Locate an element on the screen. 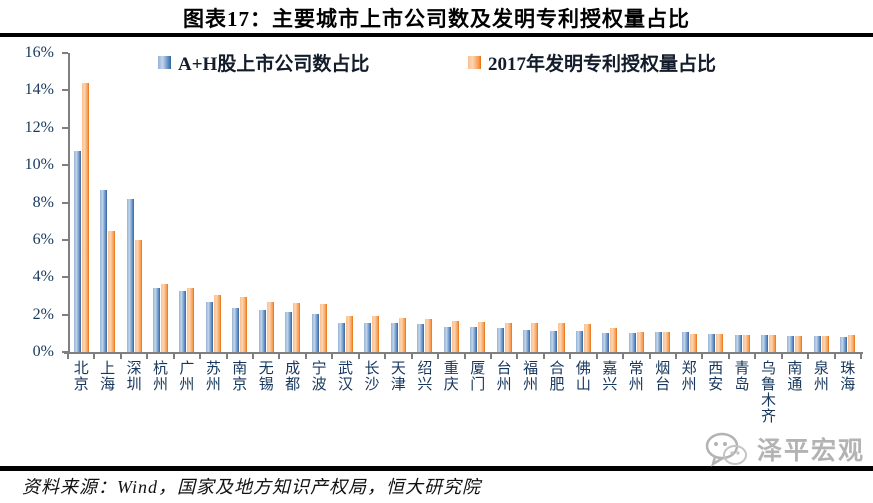 The height and width of the screenshot is (503, 873). x-axis-category-label: 青岛 is located at coordinates (742, 377).